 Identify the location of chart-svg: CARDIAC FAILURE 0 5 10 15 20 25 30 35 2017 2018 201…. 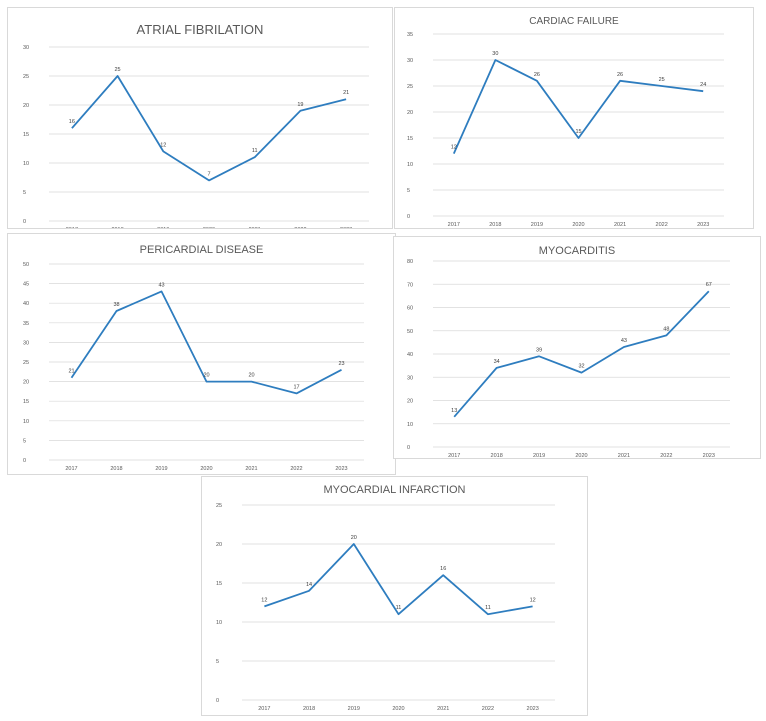
(565, 122).